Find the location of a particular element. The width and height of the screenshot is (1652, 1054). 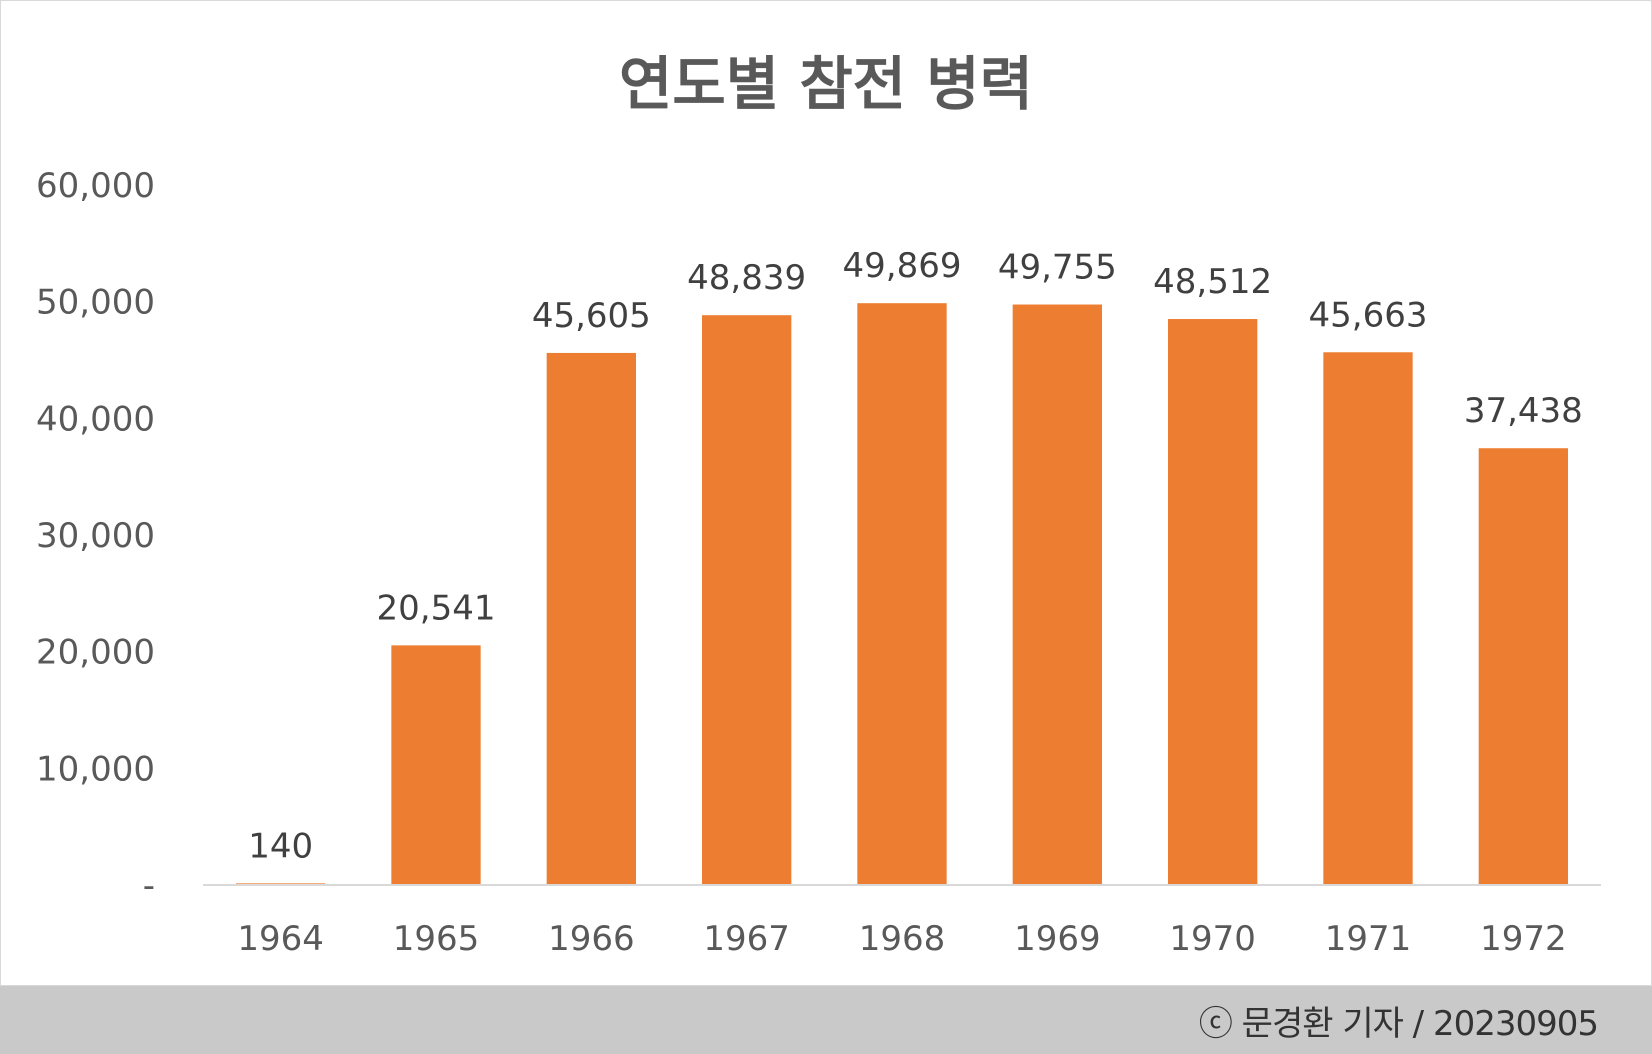

y-tick-label: 30,000 is located at coordinates (95, 536).